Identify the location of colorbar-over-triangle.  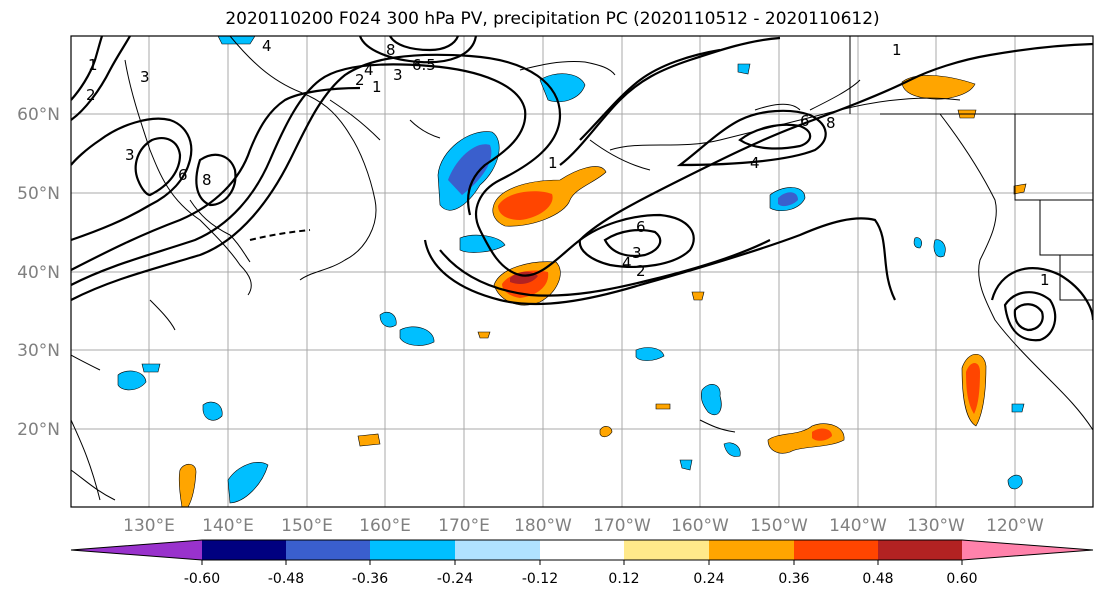
(1027, 550).